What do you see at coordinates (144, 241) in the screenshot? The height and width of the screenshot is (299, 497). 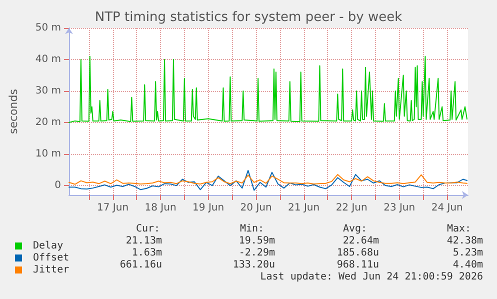 I see `text: 21.13m` at bounding box center [144, 241].